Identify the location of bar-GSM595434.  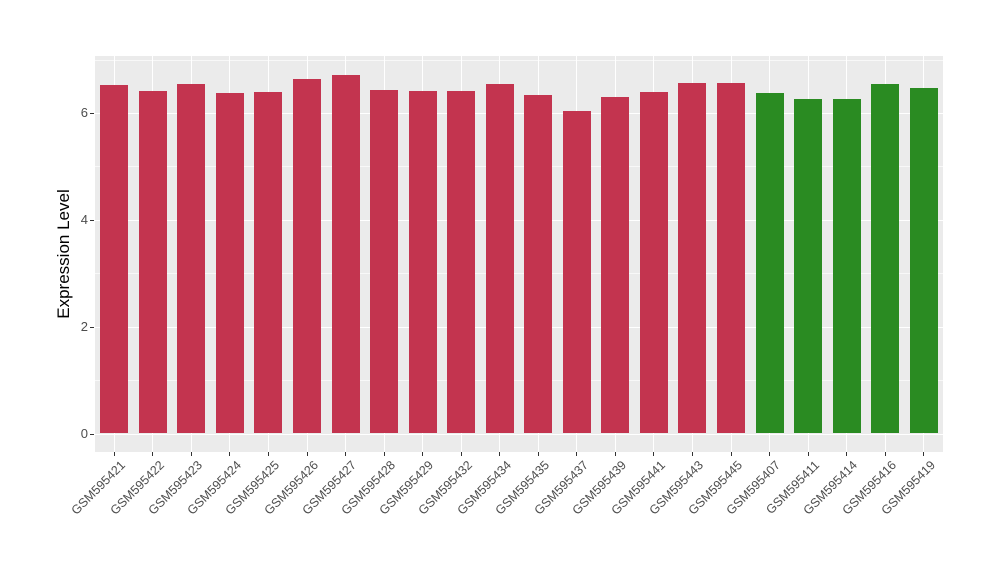
(499, 259).